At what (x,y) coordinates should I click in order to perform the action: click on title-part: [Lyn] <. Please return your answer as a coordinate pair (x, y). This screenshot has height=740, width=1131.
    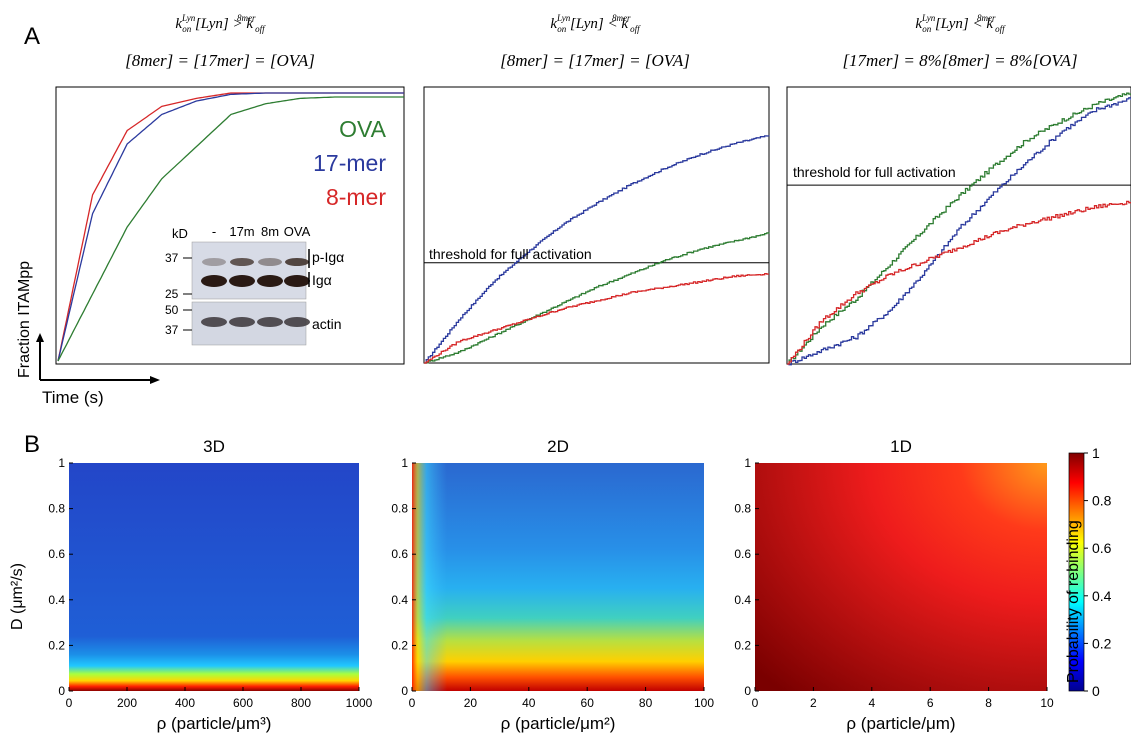
    Looking at the image, I should click on (593, 24).